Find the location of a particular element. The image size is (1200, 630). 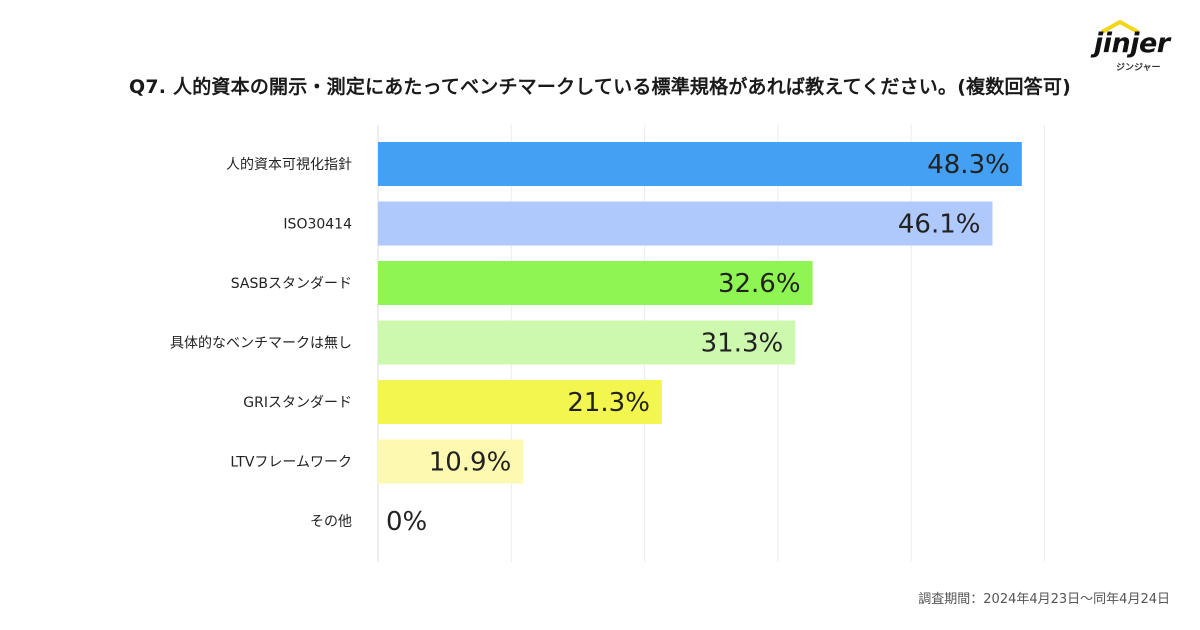

category-label: SASBスタンダード is located at coordinates (291, 284).